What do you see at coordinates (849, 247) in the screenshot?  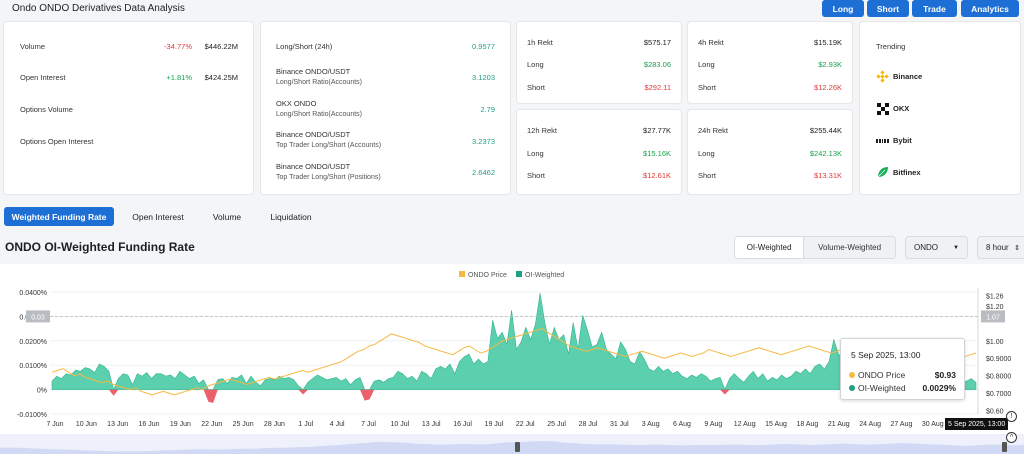 I see `volume-weighted-option: Volume-Weighted` at bounding box center [849, 247].